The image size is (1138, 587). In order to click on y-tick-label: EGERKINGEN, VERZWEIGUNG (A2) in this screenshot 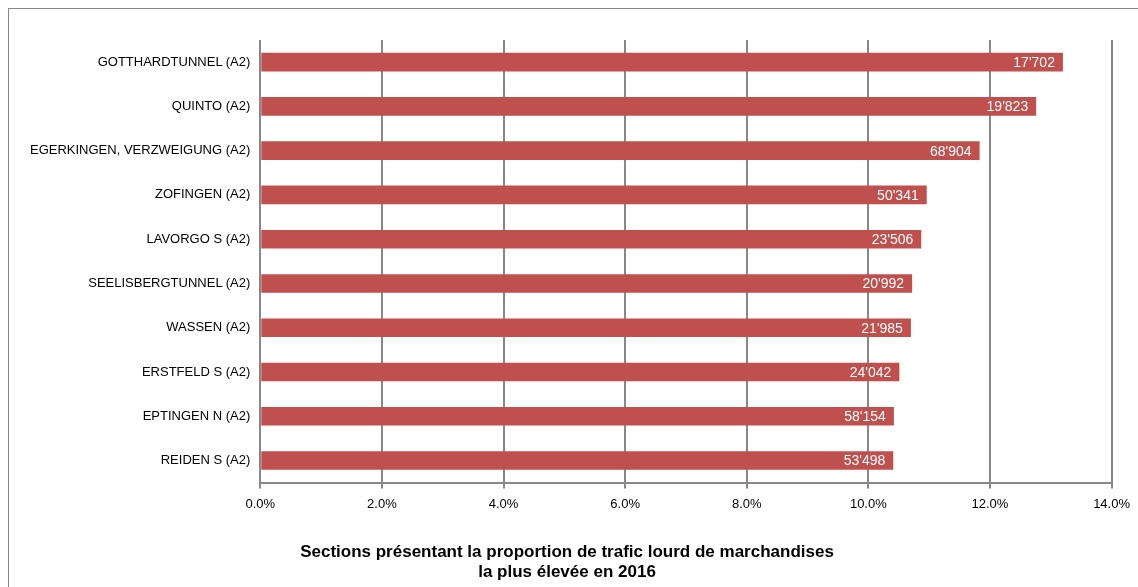, I will do `click(140, 150)`.